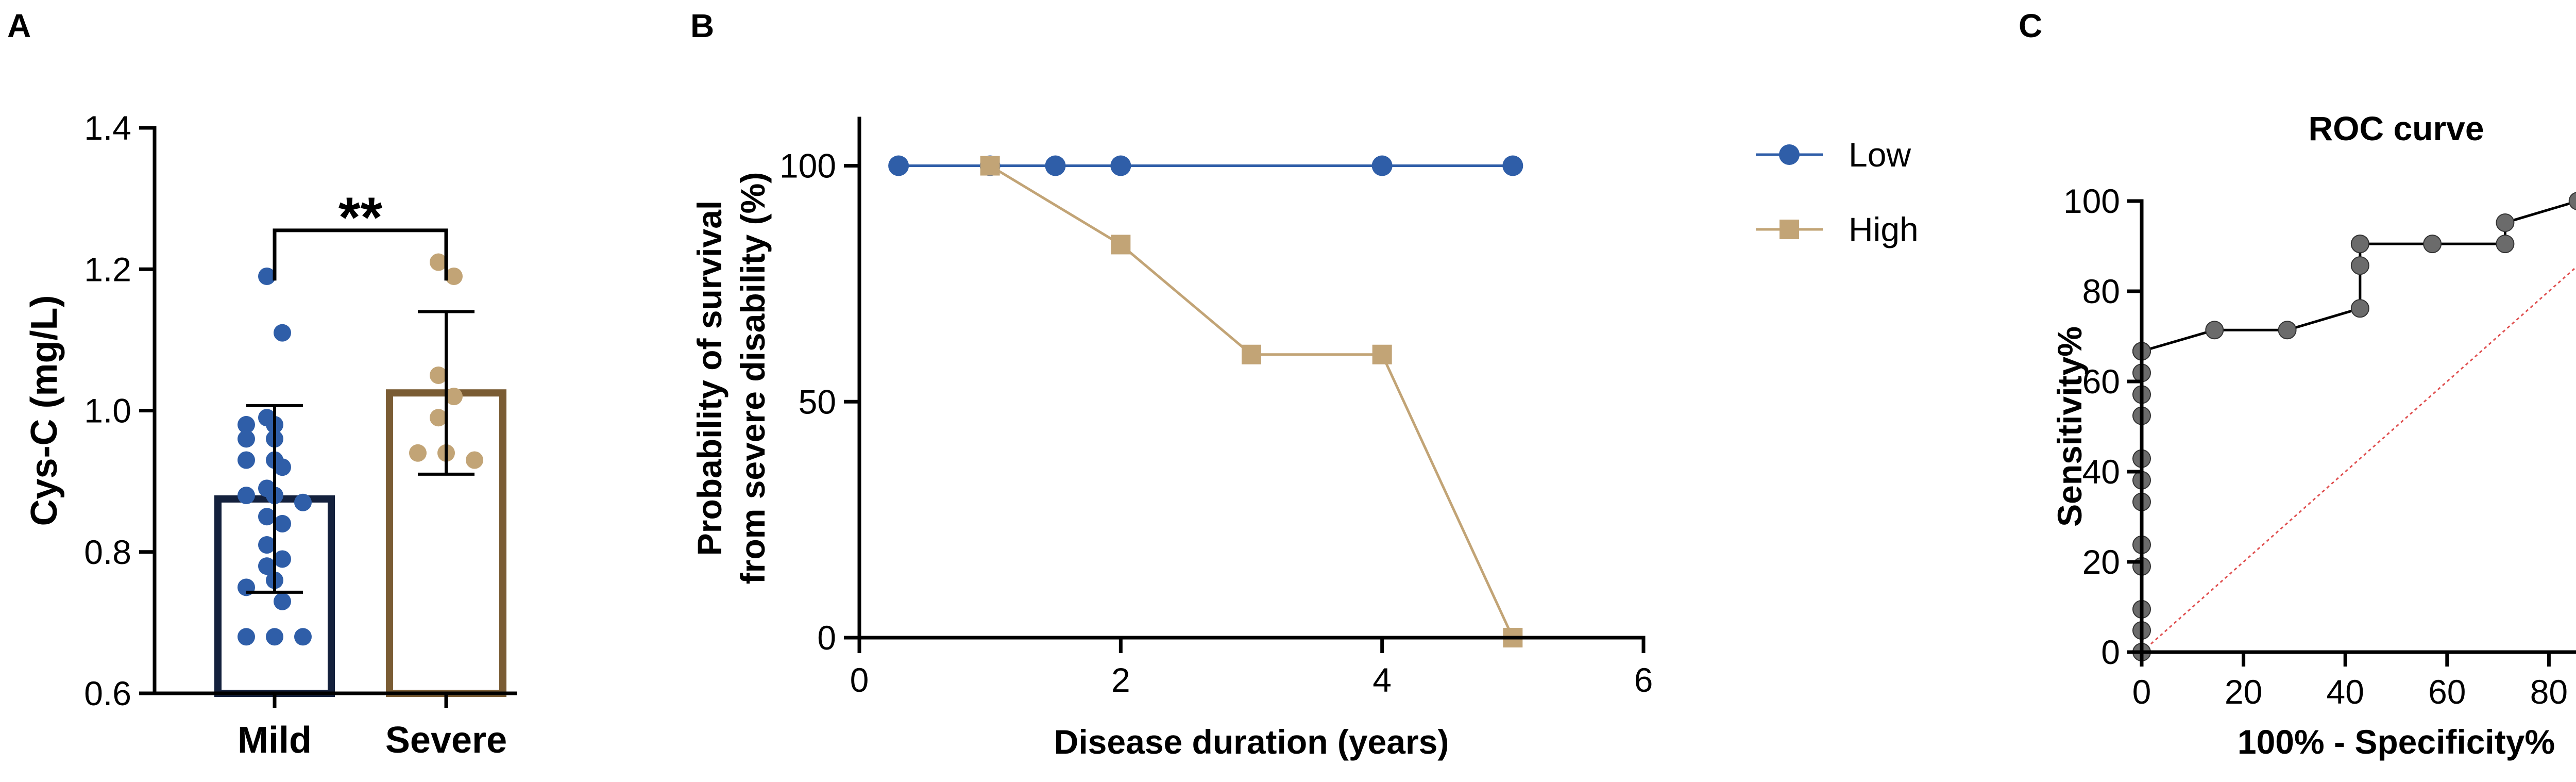  Describe the element at coordinates (2396, 742) in the screenshot. I see `x-axis-label-c: 100% - Specificity%` at that location.